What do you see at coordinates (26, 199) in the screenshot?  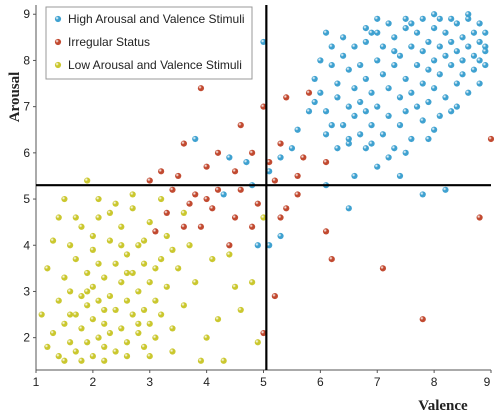 I see `y-tick-label: 5` at bounding box center [26, 199].